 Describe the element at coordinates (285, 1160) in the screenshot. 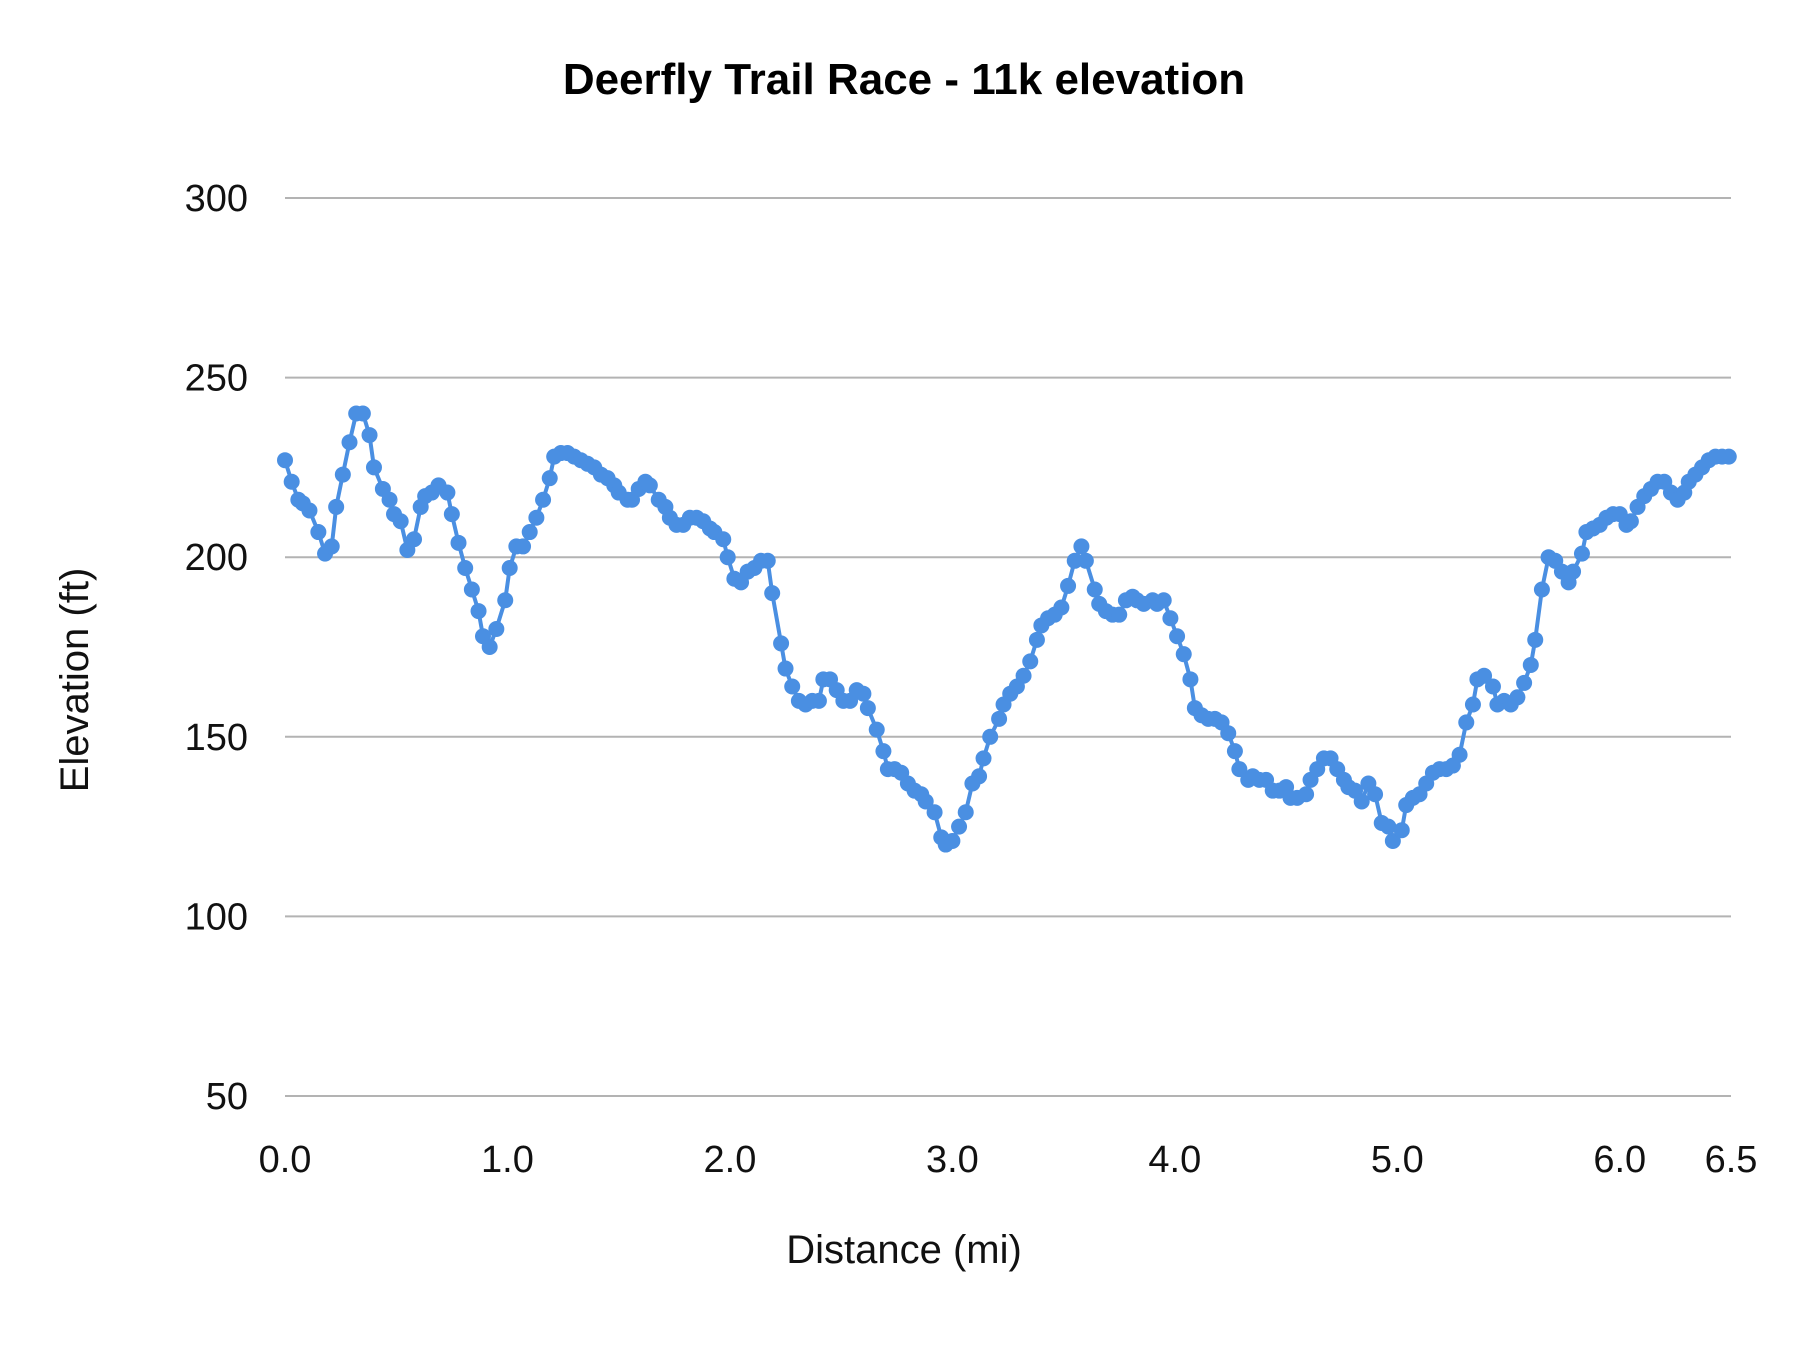

I see `x-tick-label: 0.0` at that location.